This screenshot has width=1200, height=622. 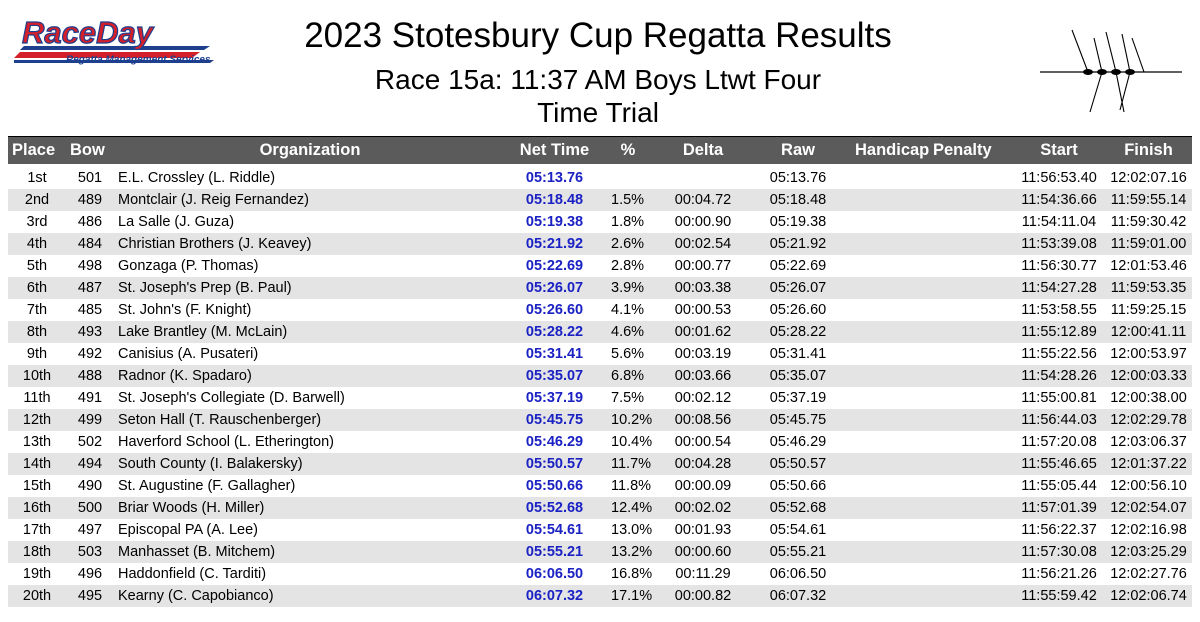 I want to click on place-cell: 7th, so click(x=37, y=310).